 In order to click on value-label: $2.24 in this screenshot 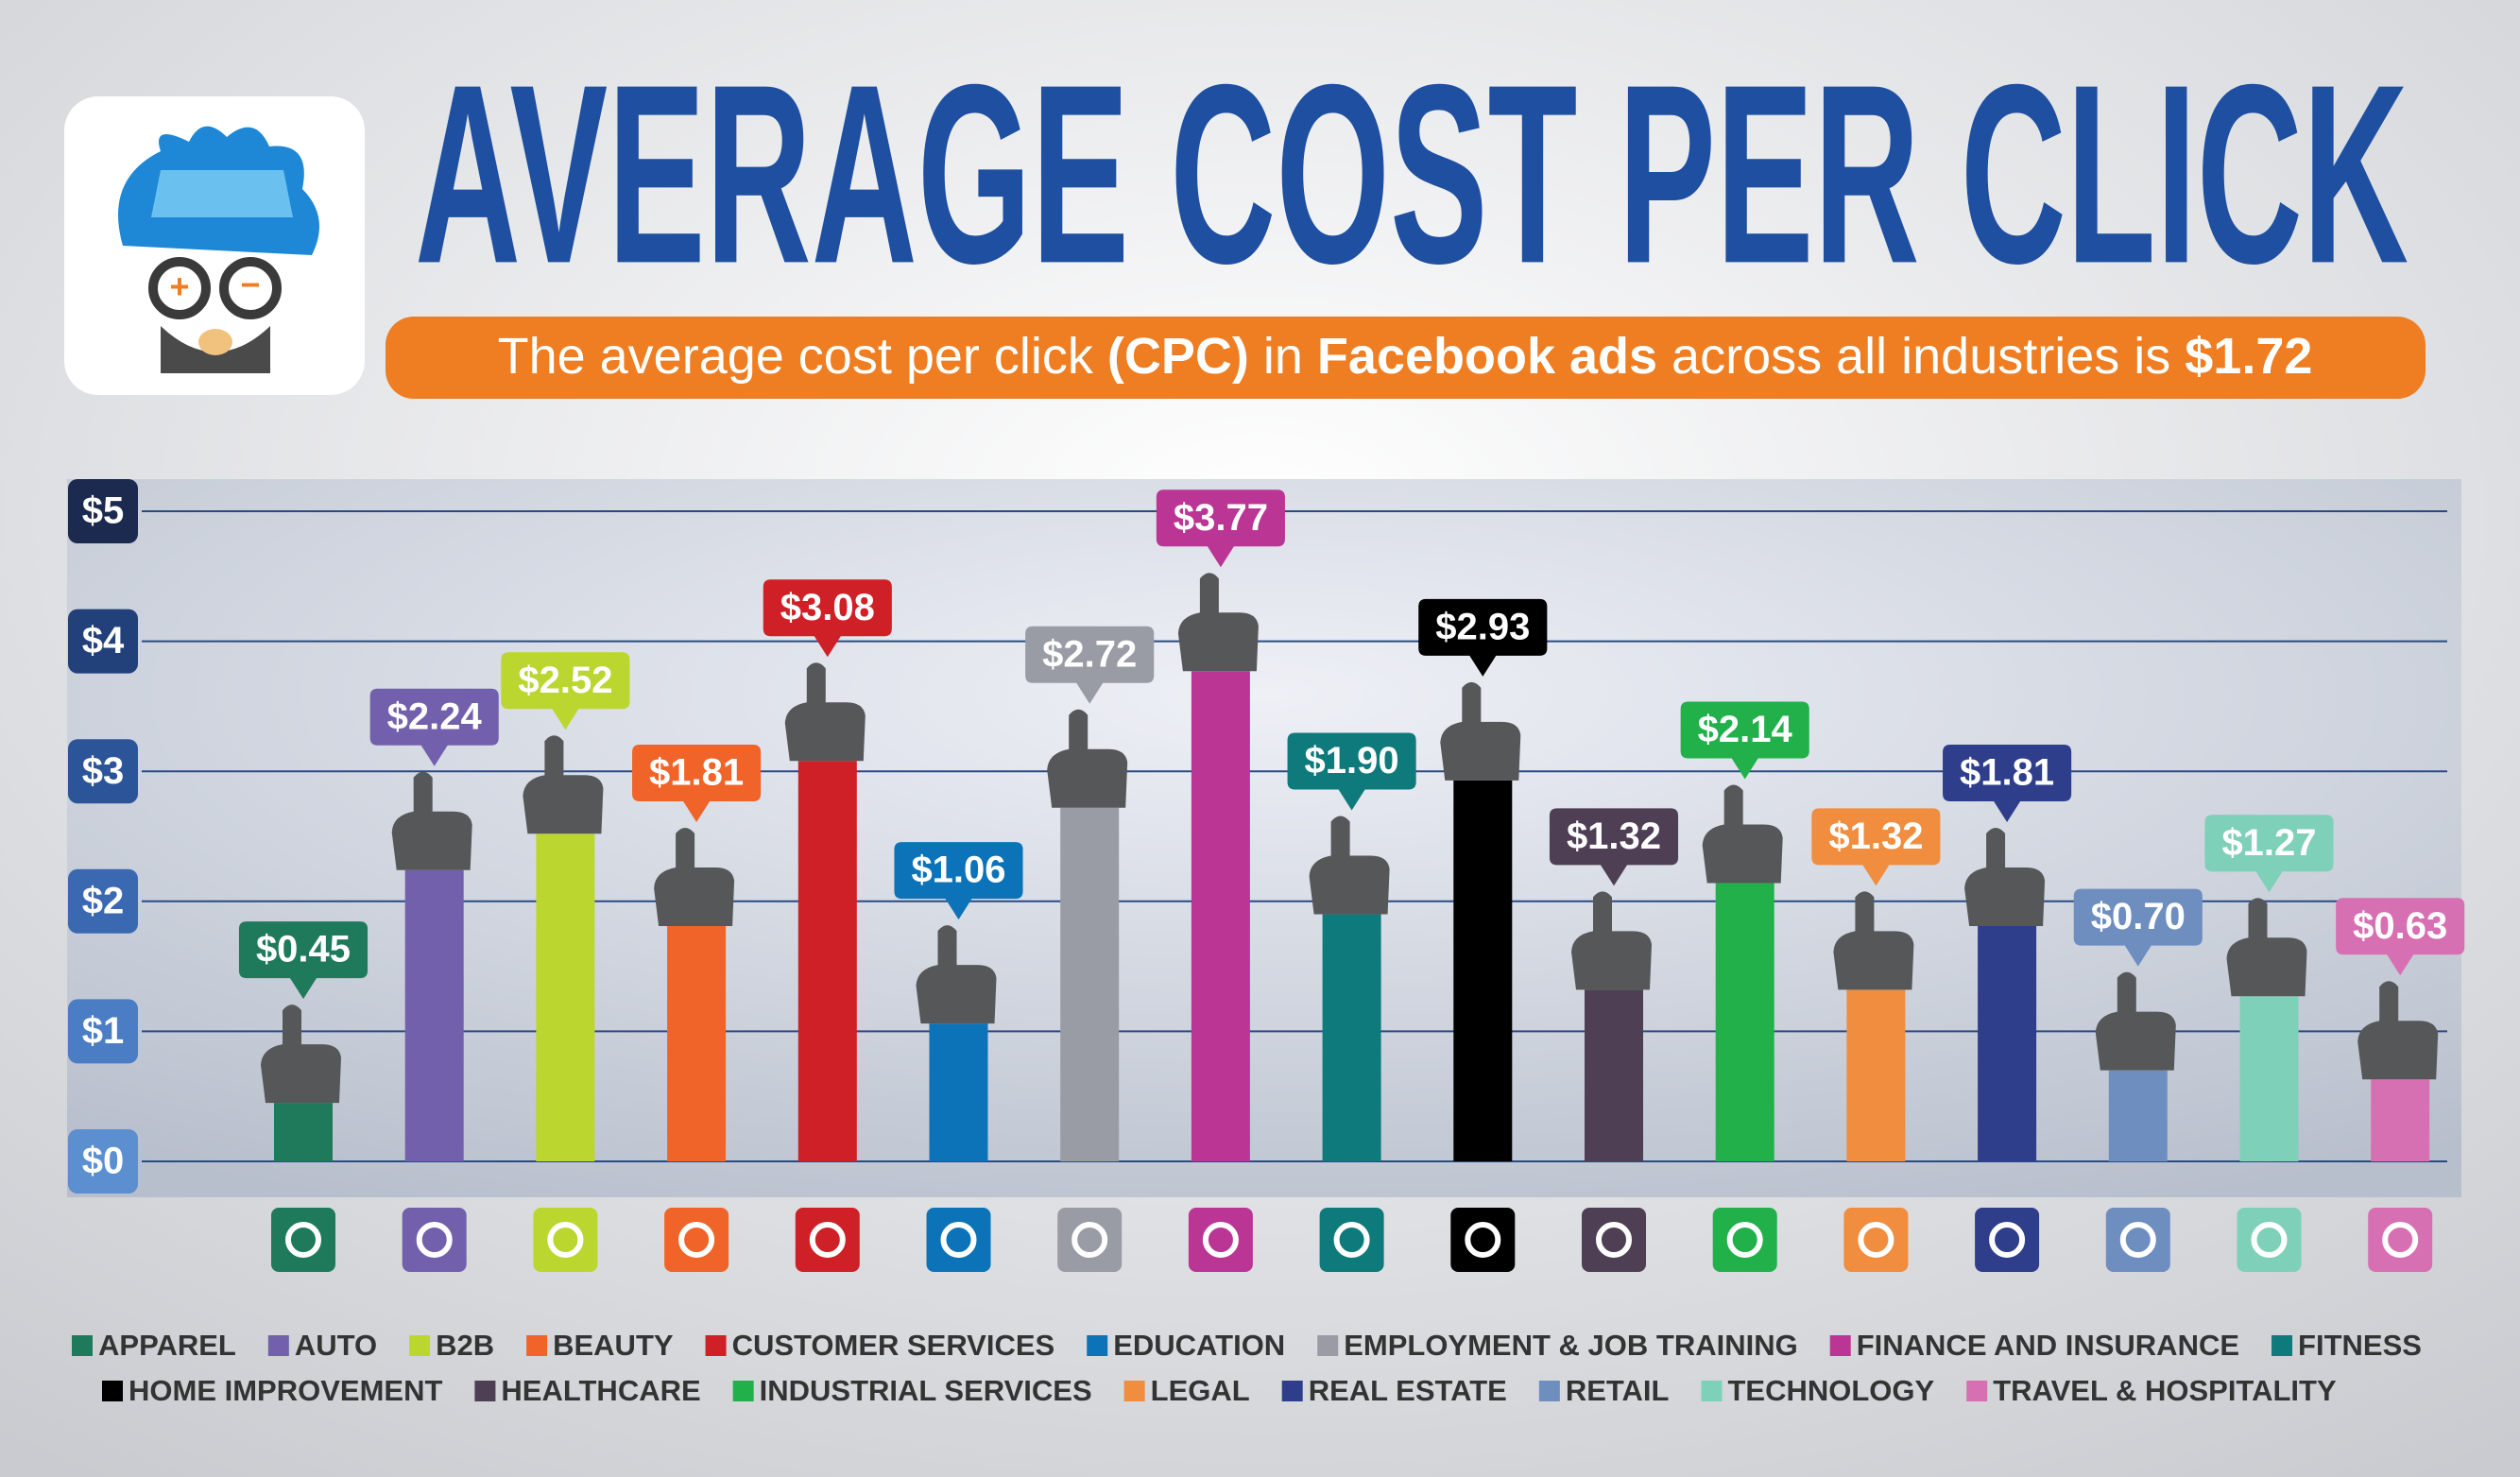, I will do `click(435, 716)`.